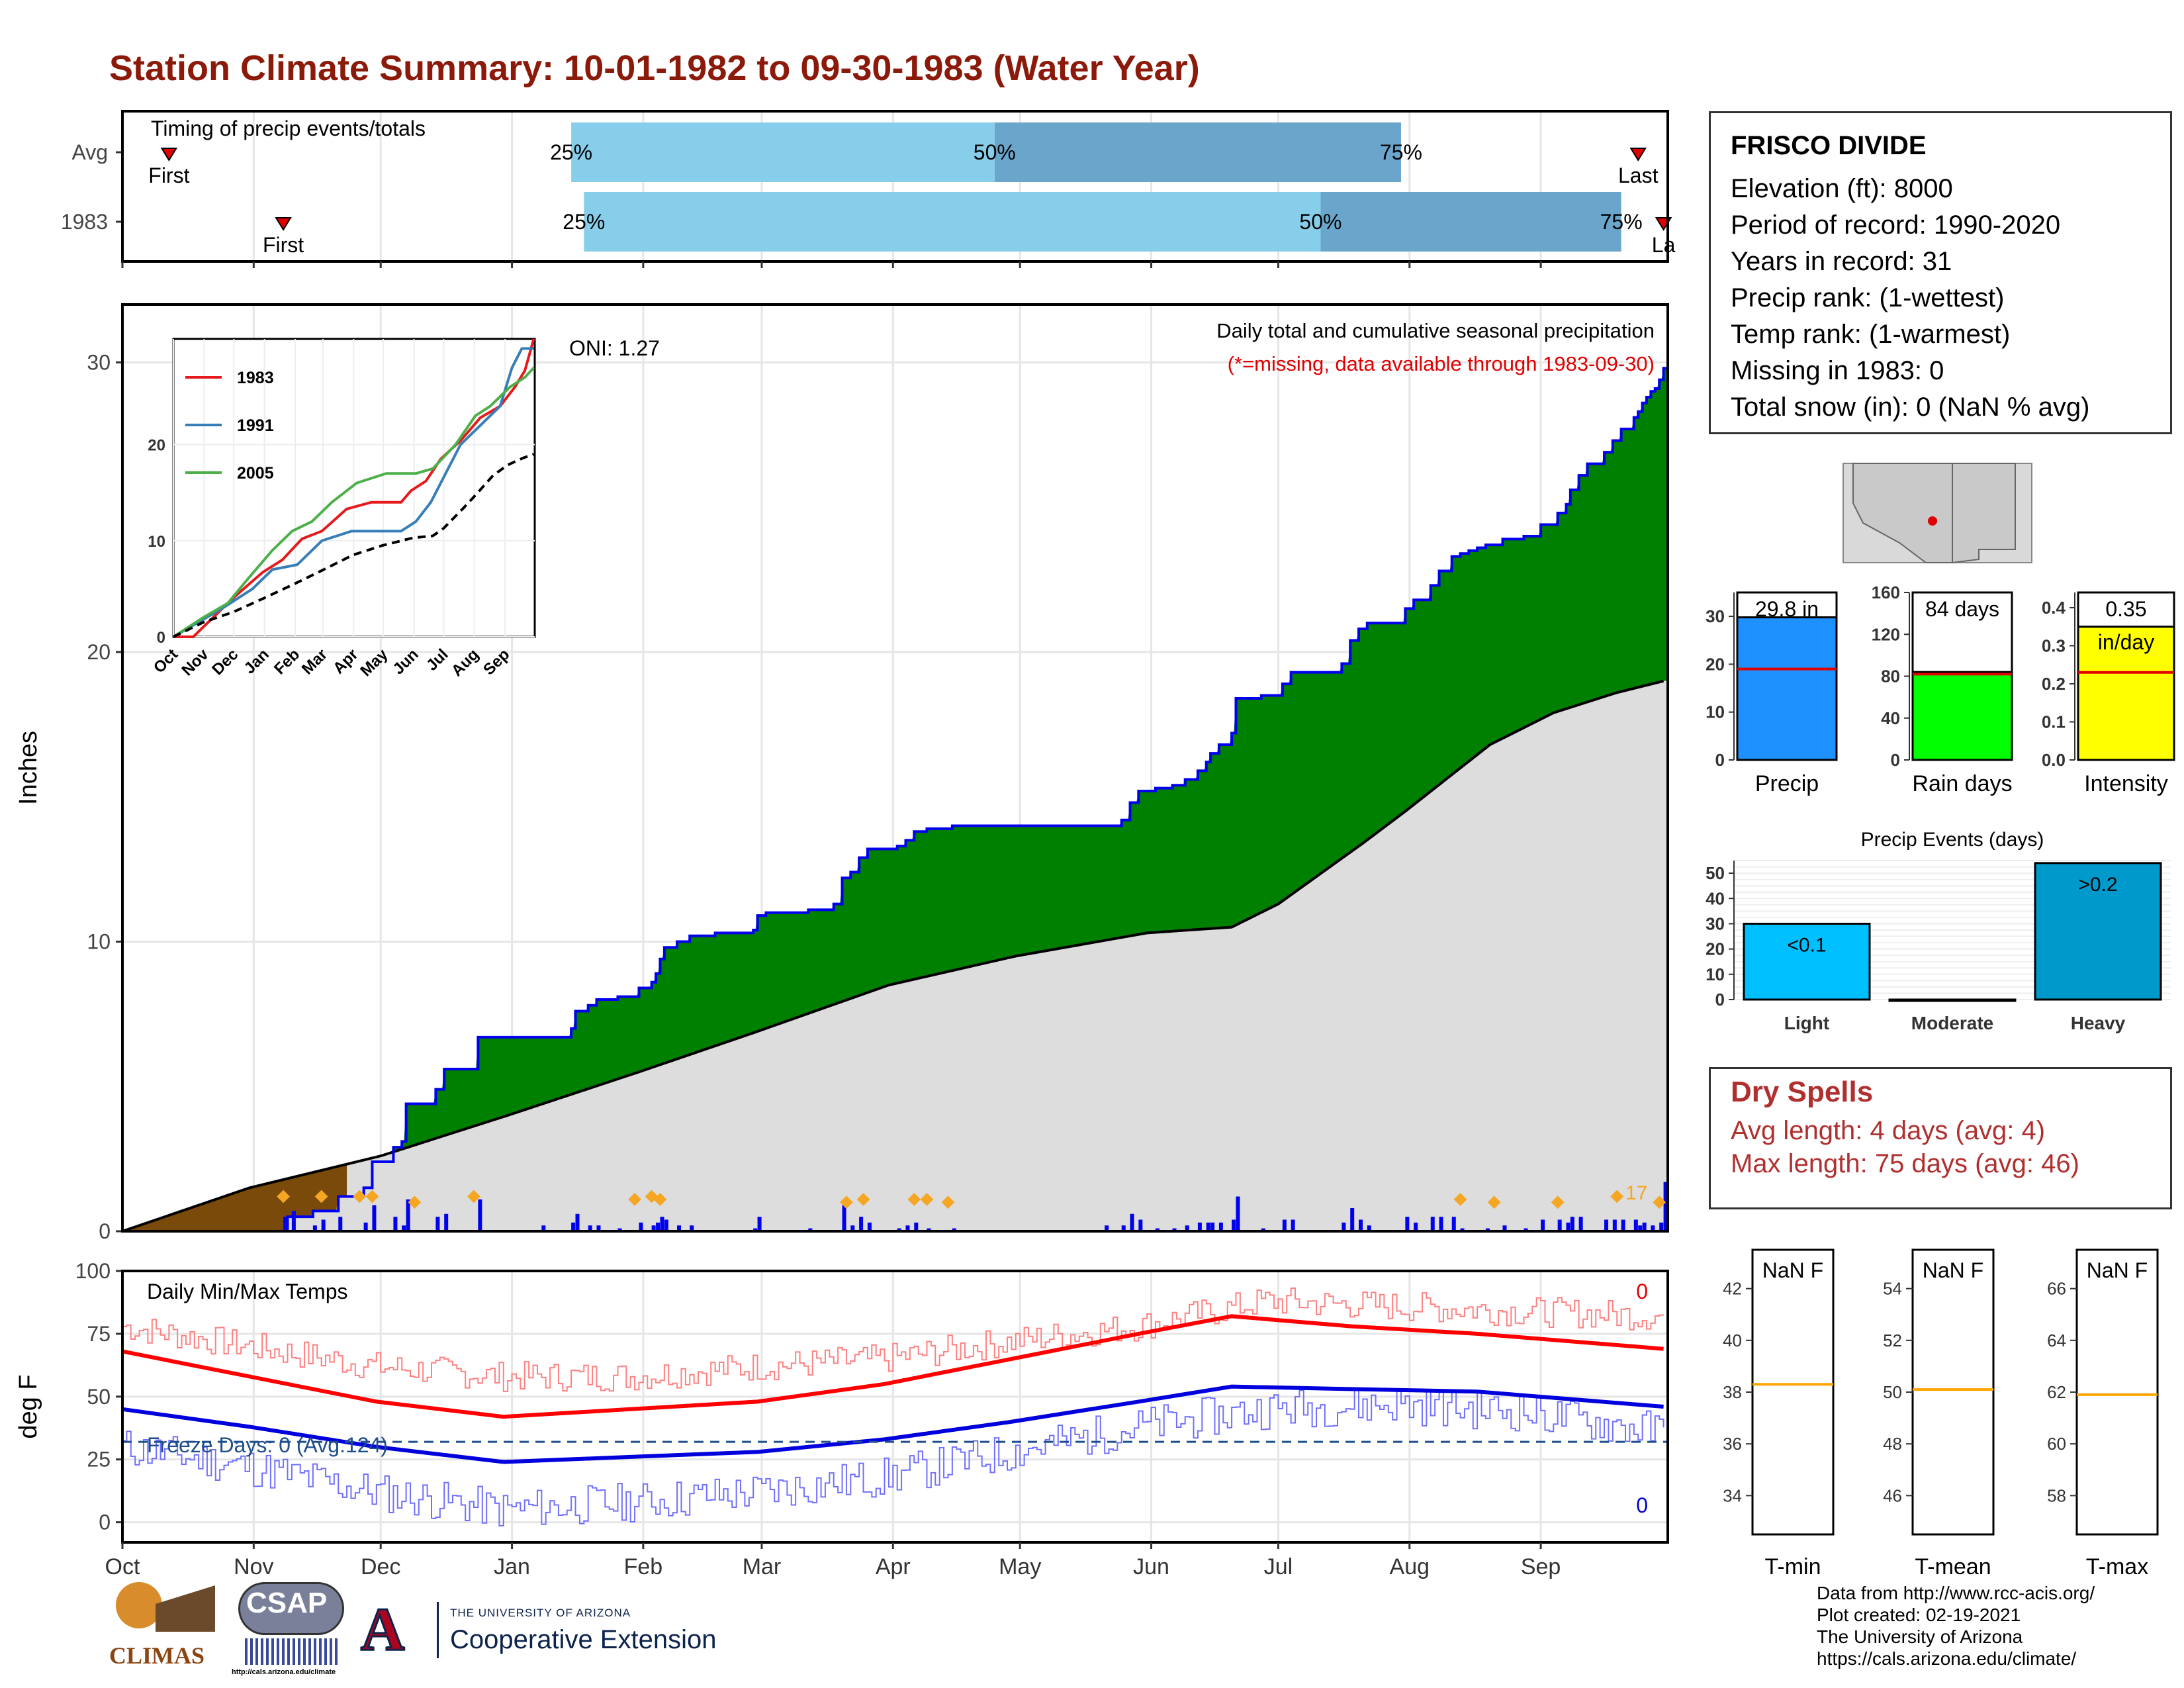 Image resolution: width=2184 pixels, height=1688 pixels. I want to click on value-bar, so click(1962, 716).